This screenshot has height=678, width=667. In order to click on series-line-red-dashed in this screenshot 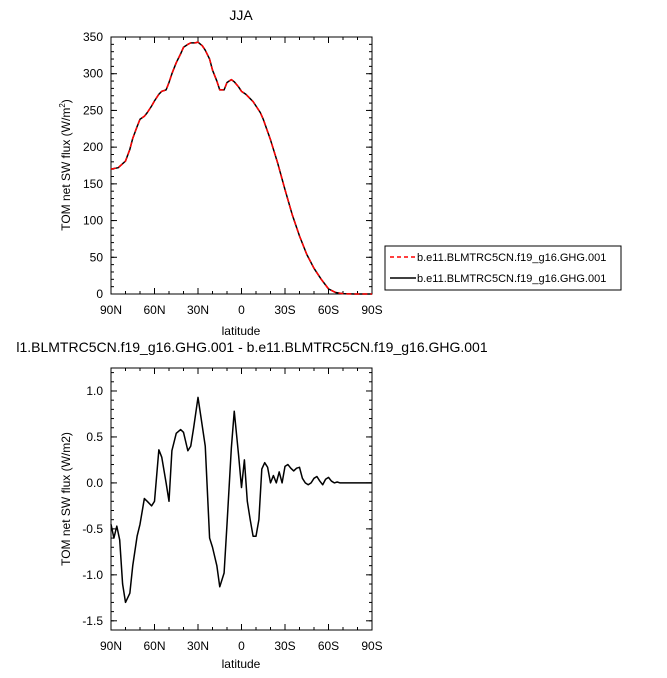, I will do `click(241, 168)`.